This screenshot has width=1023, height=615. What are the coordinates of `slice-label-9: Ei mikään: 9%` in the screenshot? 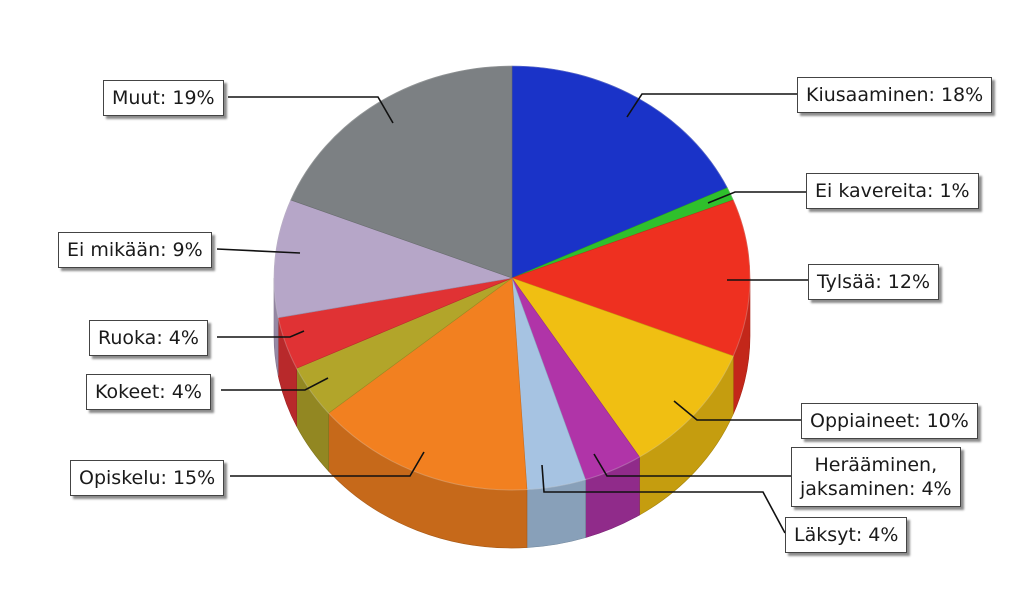 It's located at (135, 250).